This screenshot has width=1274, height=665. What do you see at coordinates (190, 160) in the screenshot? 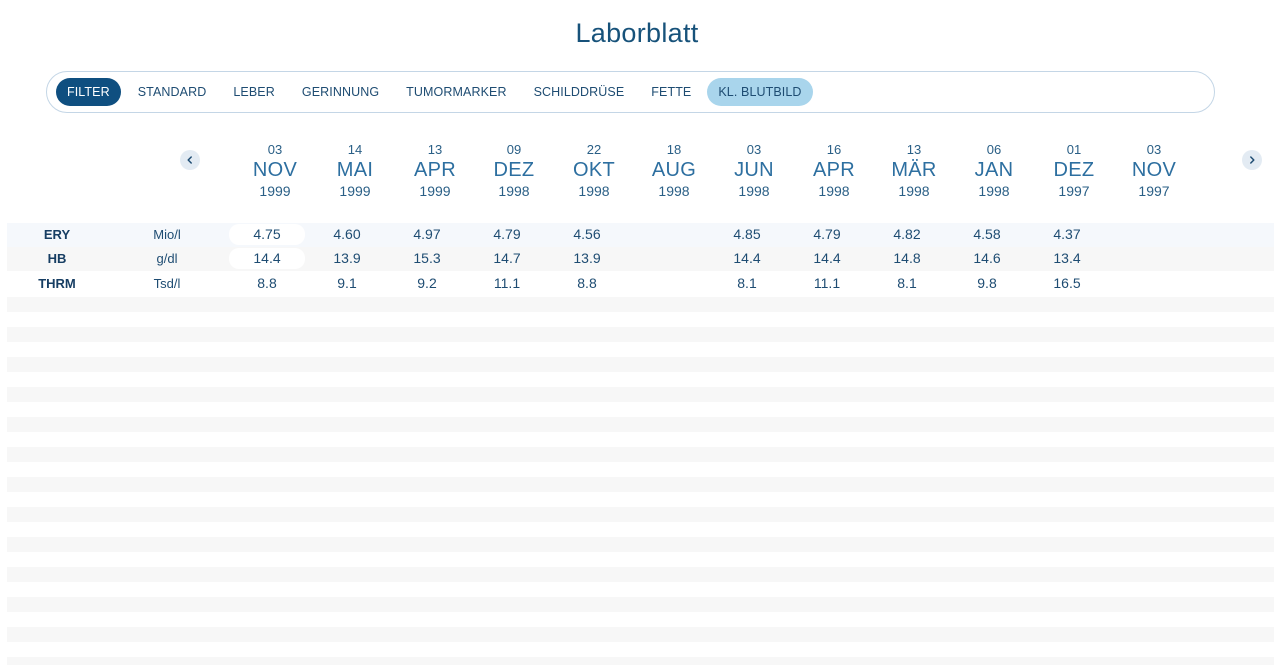
I see `chevron-left-icon` at bounding box center [190, 160].